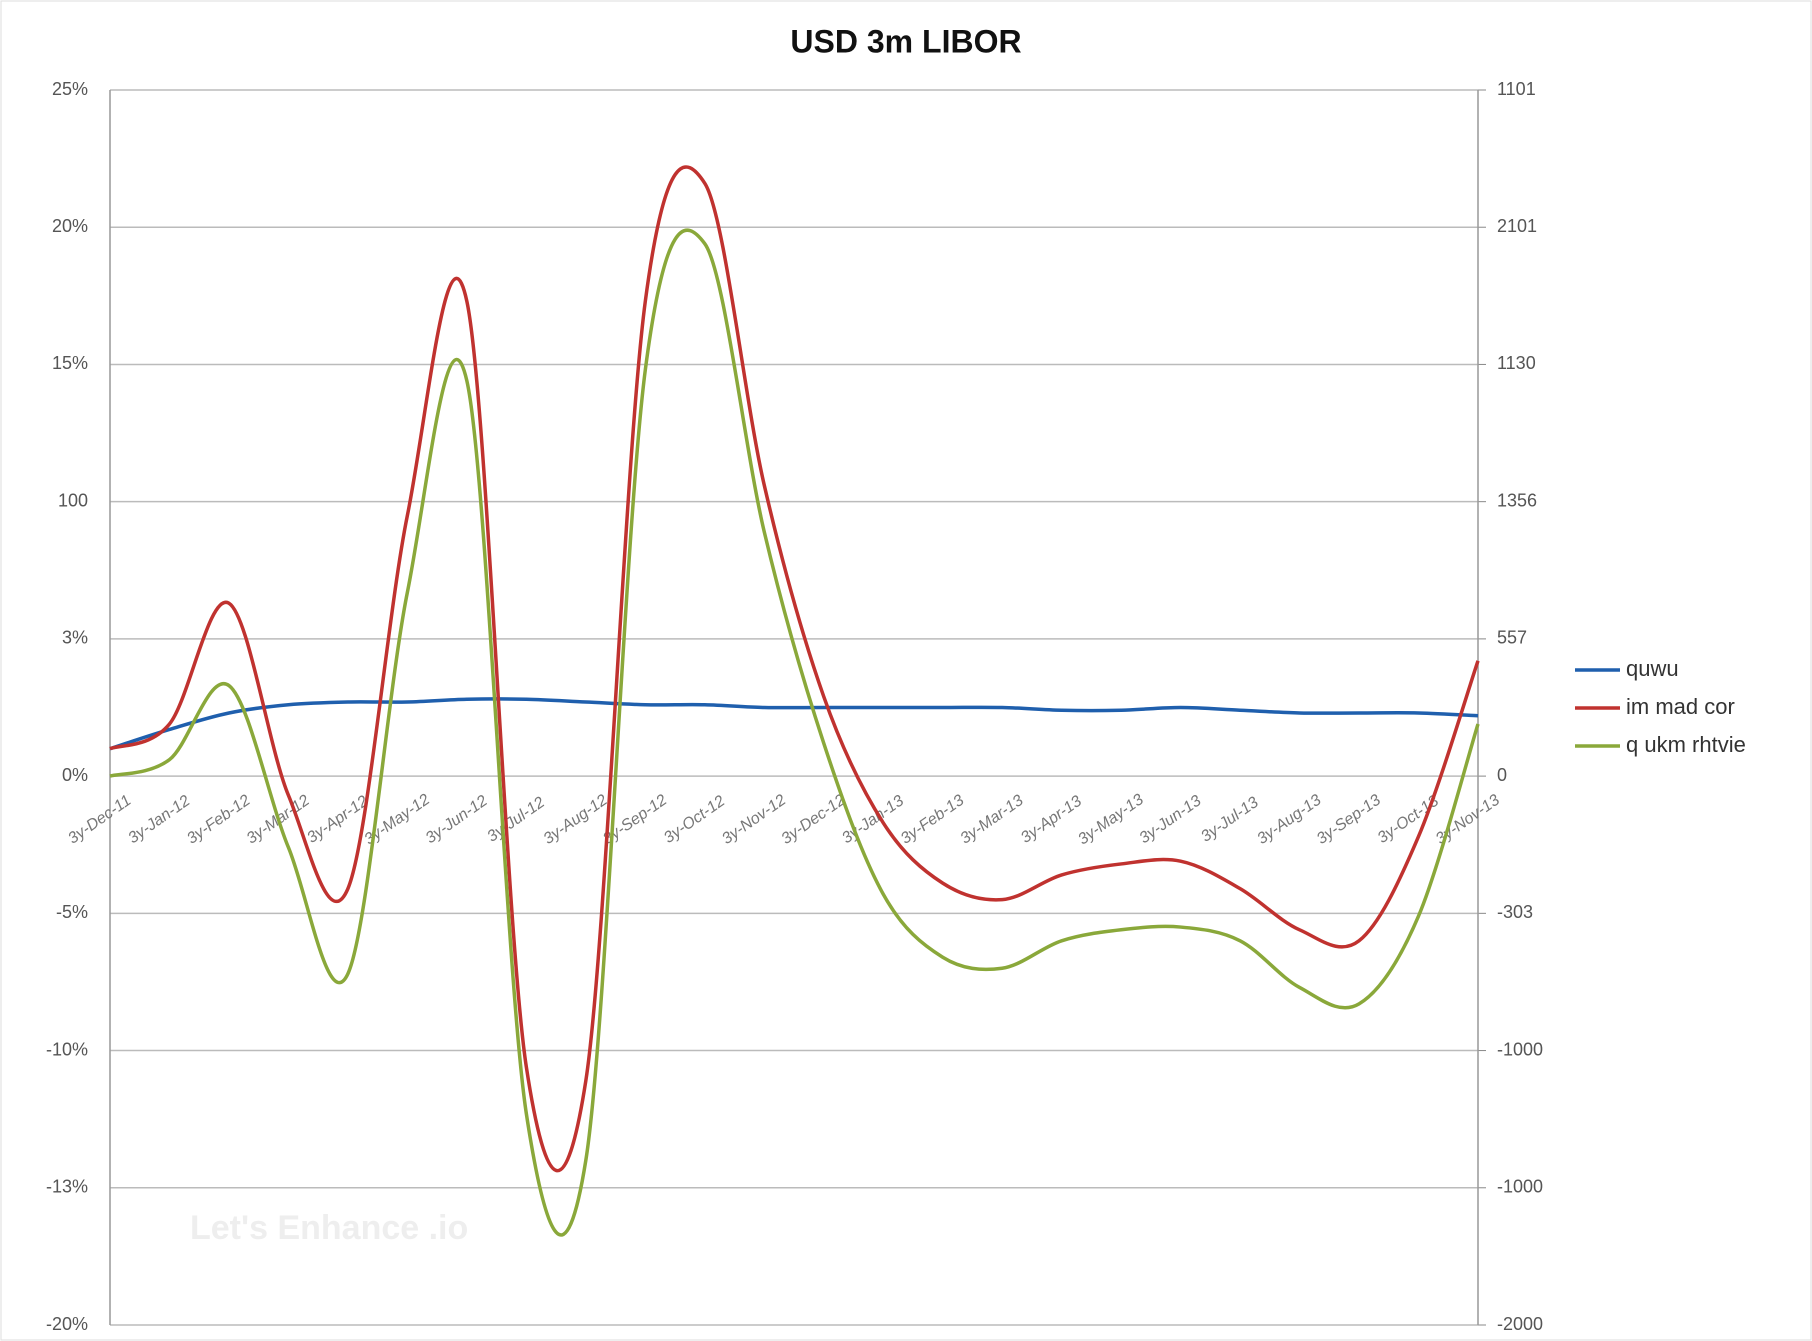 The height and width of the screenshot is (1341, 1812). What do you see at coordinates (75, 775) in the screenshot?
I see `y-tick-label: 0%` at bounding box center [75, 775].